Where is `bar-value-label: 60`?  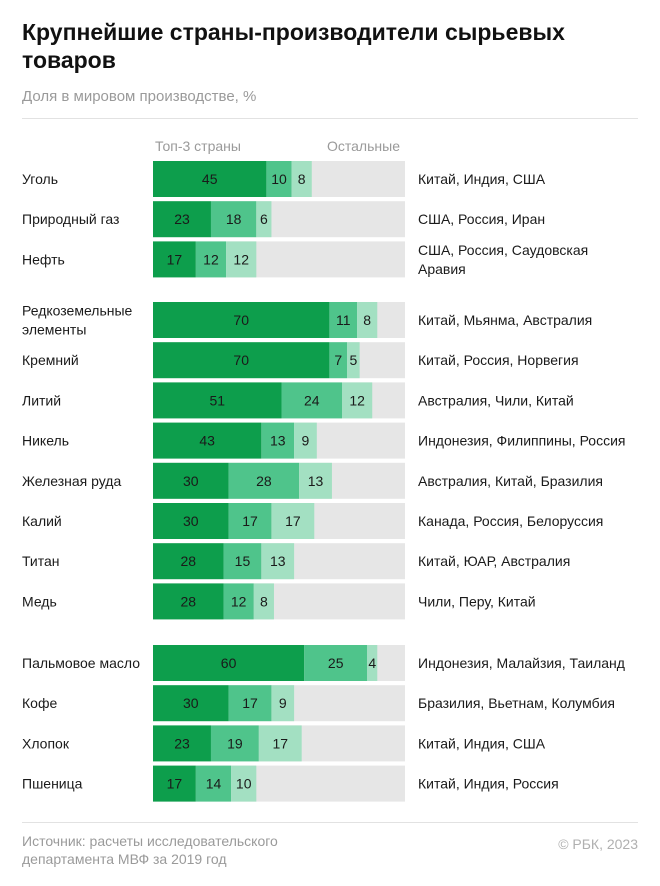
bar-value-label: 60 is located at coordinates (229, 663).